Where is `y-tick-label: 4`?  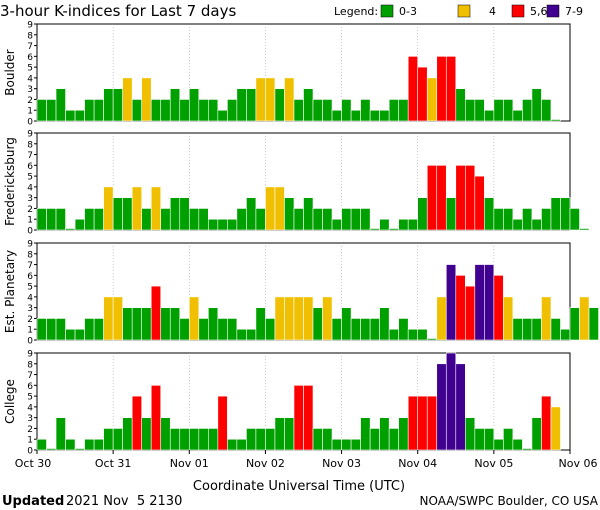
y-tick-label: 4 is located at coordinates (30, 188).